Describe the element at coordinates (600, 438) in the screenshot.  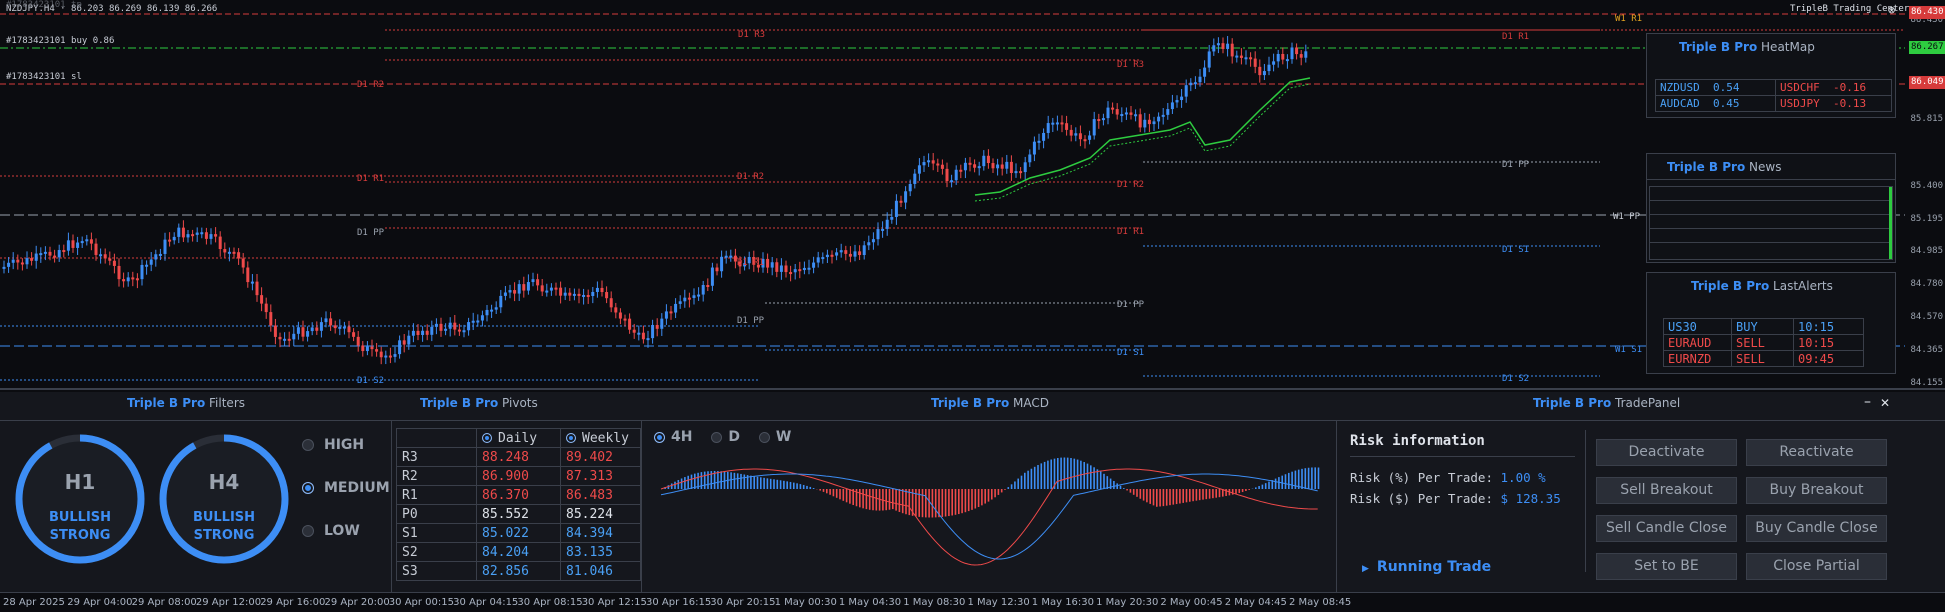
I see `pivots-col-weekly: Weekly` at that location.